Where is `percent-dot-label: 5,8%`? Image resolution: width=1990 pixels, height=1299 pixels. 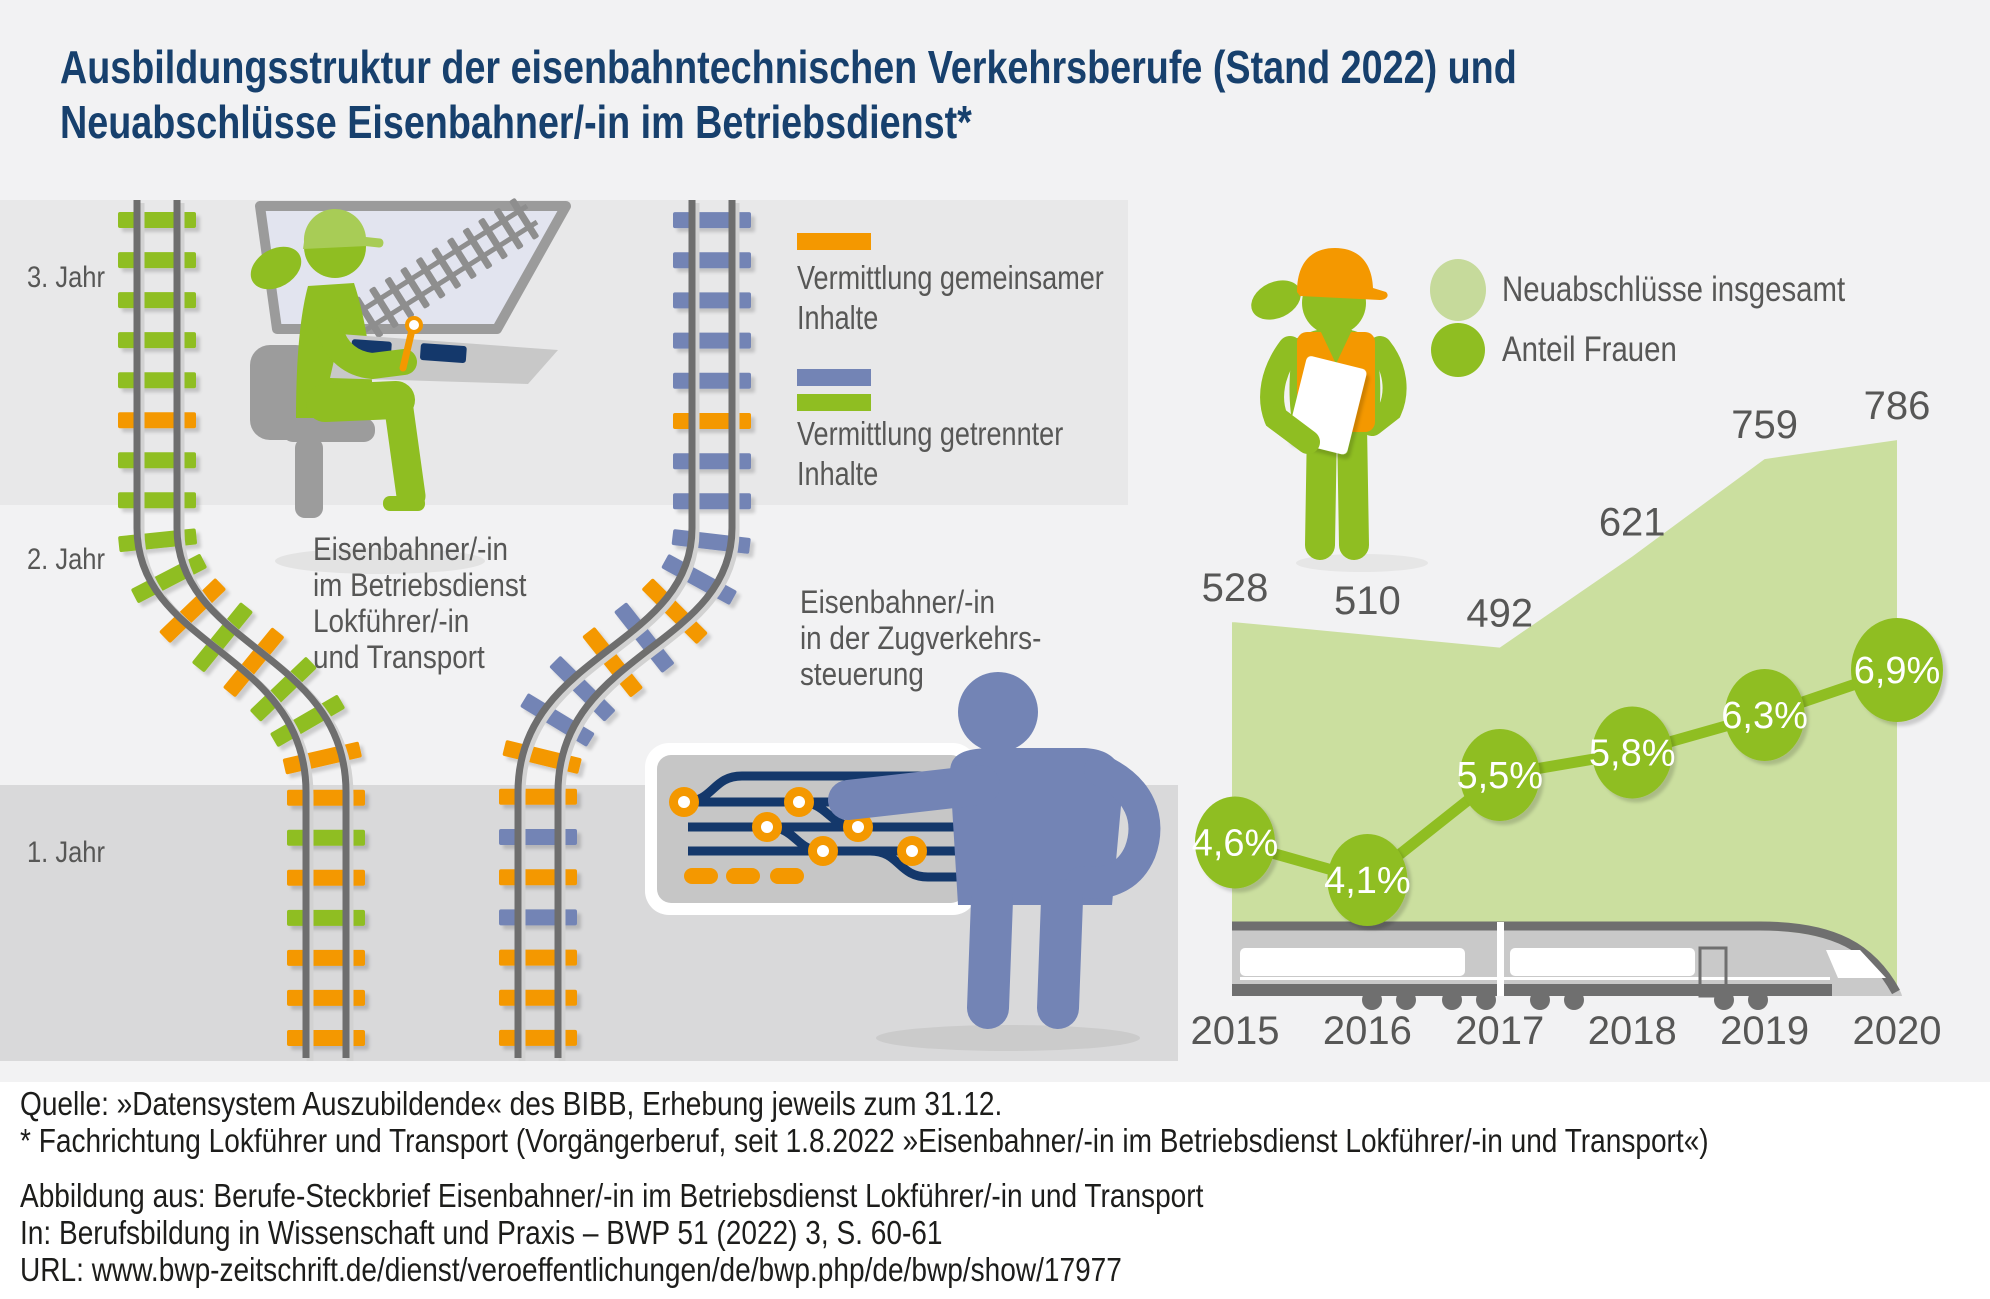 percent-dot-label: 5,8% is located at coordinates (1632, 754).